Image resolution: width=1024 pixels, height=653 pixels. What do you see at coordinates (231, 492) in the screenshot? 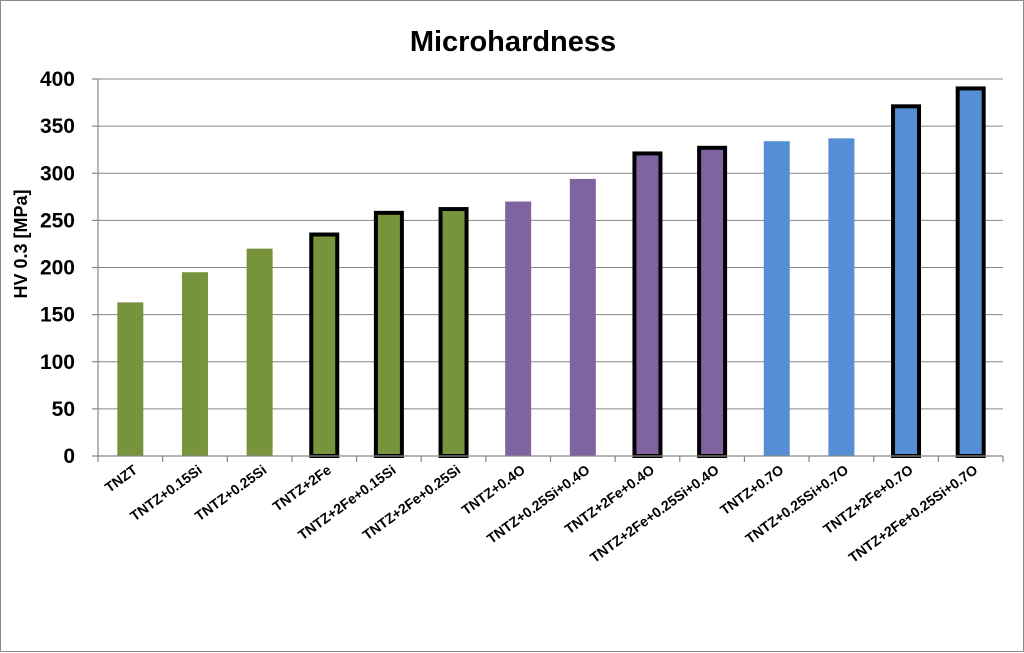
I see `x-tick-label: TNTZ+0.25Si` at bounding box center [231, 492].